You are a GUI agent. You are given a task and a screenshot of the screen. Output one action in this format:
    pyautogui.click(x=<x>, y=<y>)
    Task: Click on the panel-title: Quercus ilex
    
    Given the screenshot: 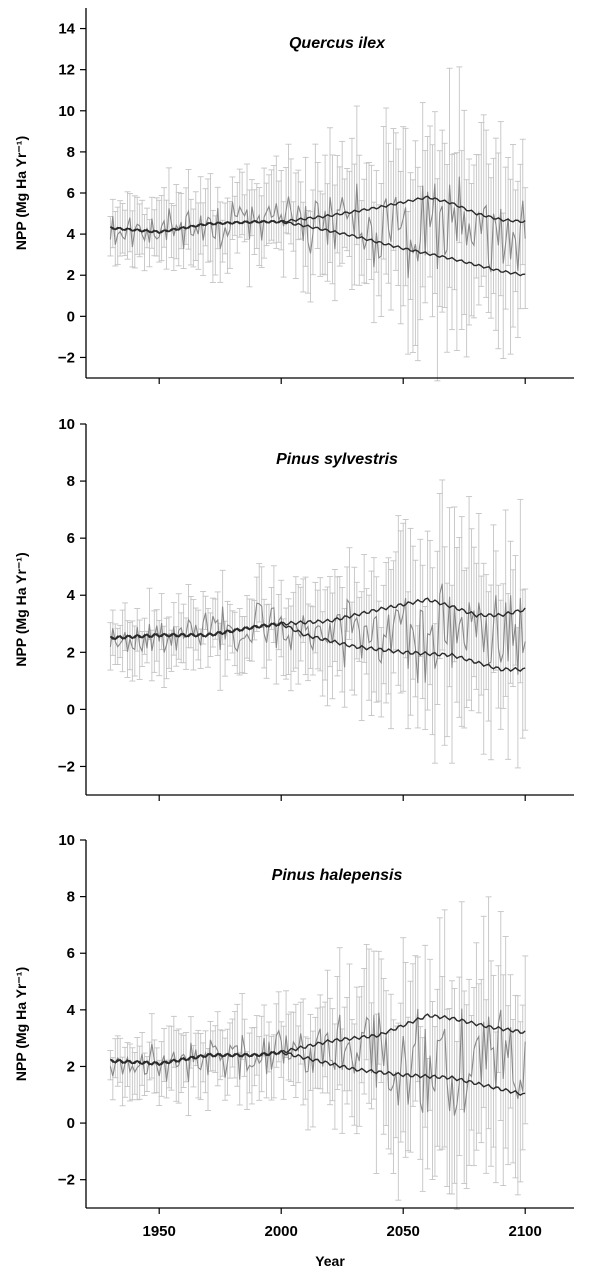 What is the action you would take?
    pyautogui.click(x=337, y=43)
    